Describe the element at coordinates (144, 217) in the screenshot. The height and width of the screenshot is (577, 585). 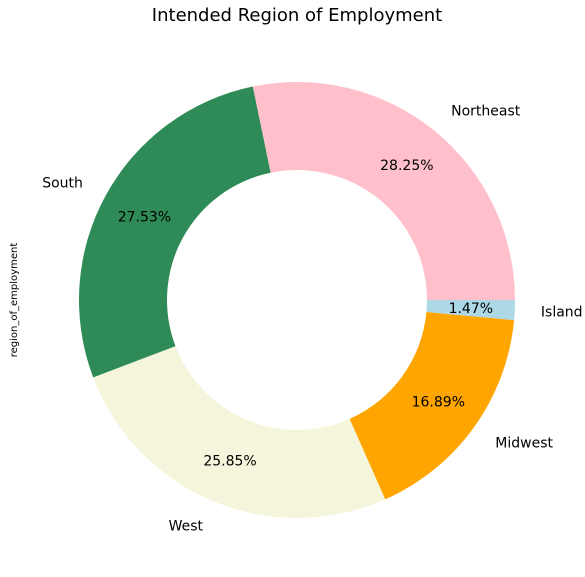
I see `percent-label-south: 27.53%` at that location.